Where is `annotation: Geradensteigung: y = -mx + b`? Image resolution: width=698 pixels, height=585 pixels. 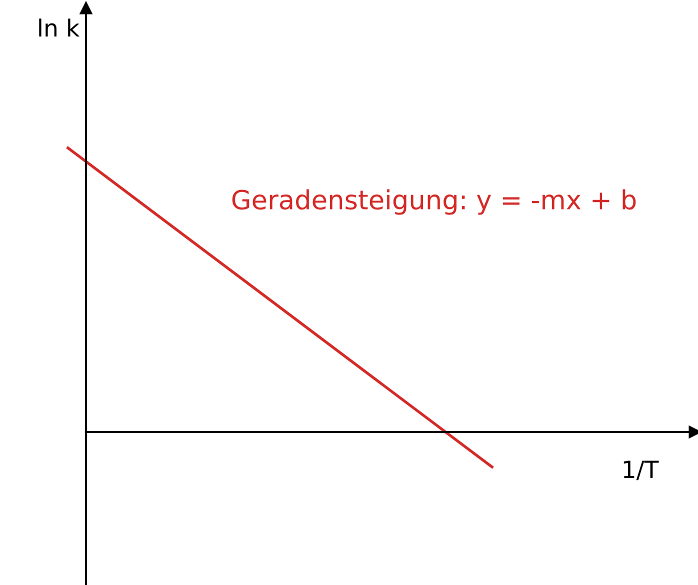
annotation: Geradensteigung: y = -mx + b is located at coordinates (434, 202).